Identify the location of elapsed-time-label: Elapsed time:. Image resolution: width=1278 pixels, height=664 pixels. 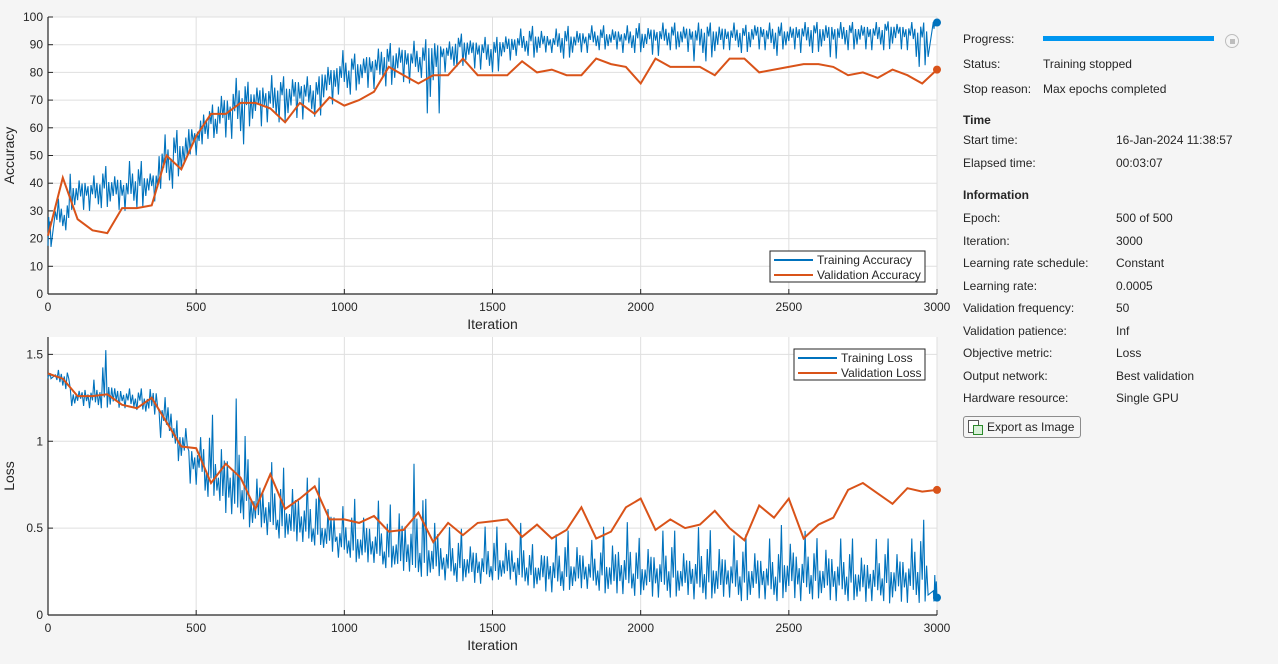
(999, 163).